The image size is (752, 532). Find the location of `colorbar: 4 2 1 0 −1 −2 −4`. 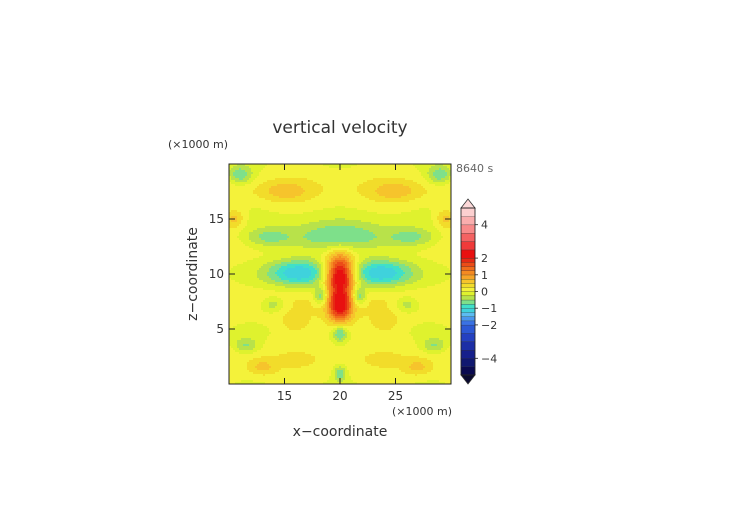

colorbar: 4 2 1 0 −1 −2 −4 is located at coordinates (478, 291).